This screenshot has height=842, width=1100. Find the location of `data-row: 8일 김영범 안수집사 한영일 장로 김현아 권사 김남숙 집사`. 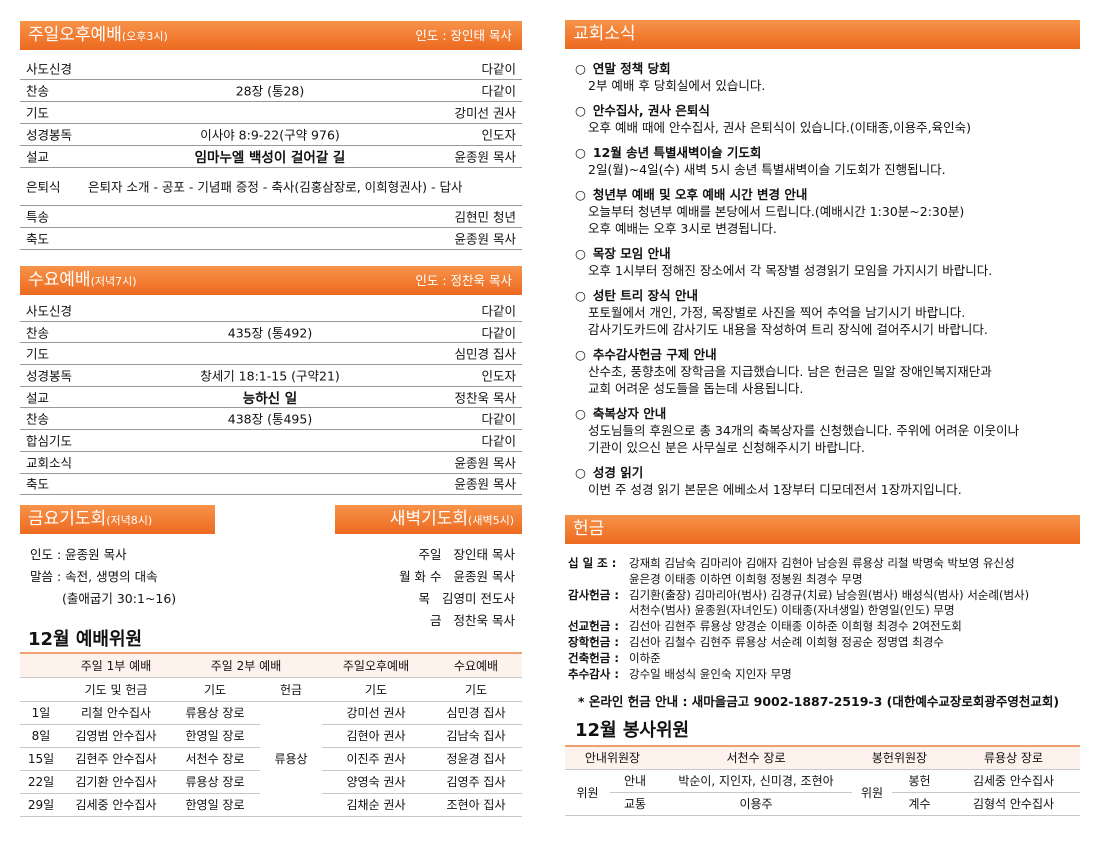

data-row: 8일 김영범 안수집사 한영일 장로 김현아 권사 김남숙 집사 is located at coordinates (271, 736).